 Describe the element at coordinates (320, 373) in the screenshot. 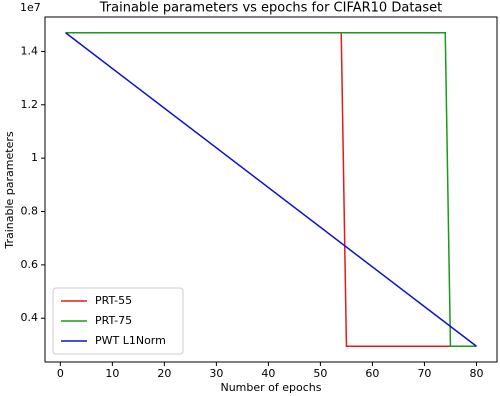

I see `x-tick-label: 50` at that location.